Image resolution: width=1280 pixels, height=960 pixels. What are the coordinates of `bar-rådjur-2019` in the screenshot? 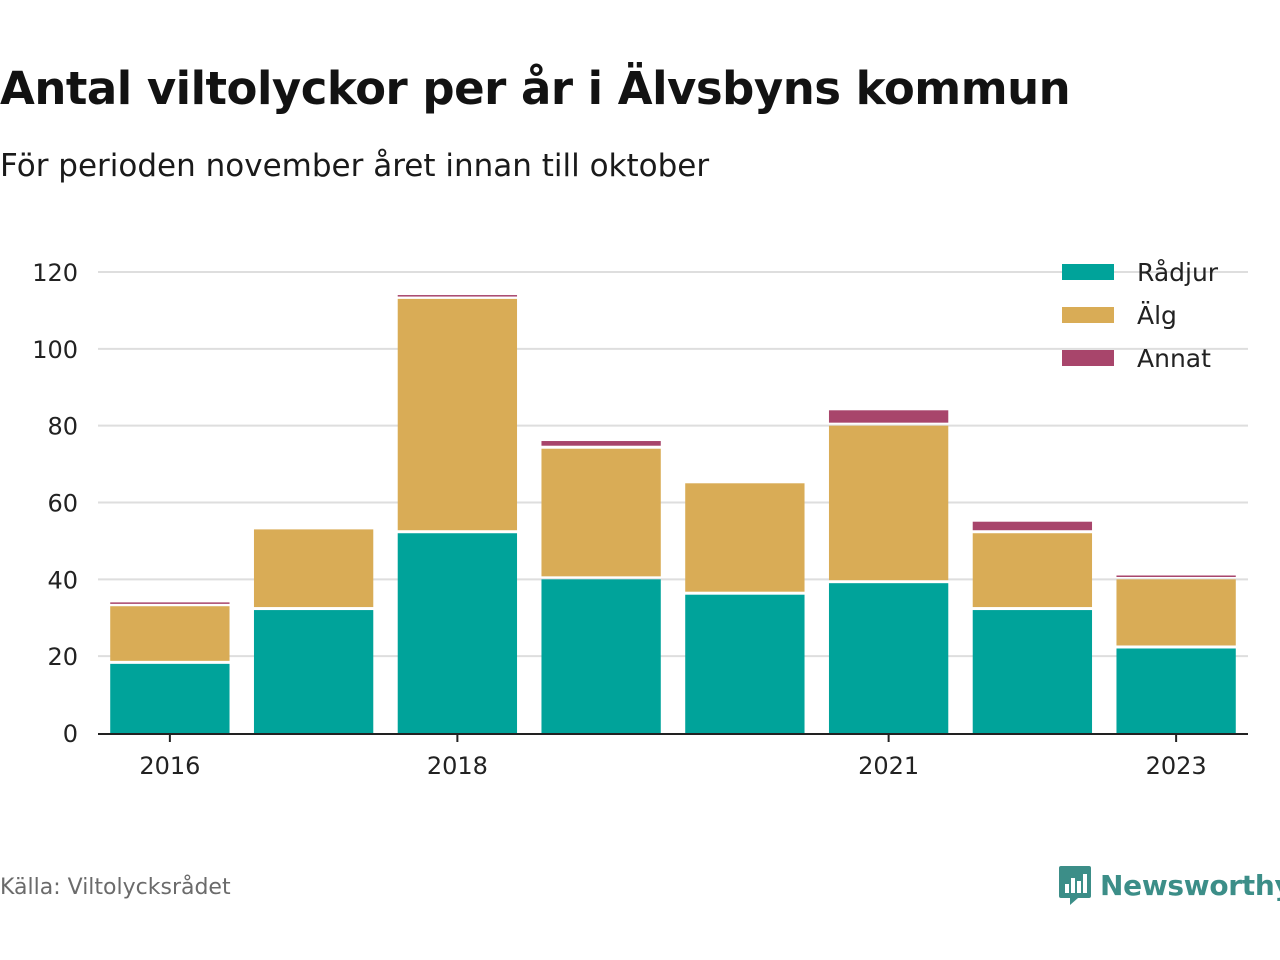 It's located at (601, 656).